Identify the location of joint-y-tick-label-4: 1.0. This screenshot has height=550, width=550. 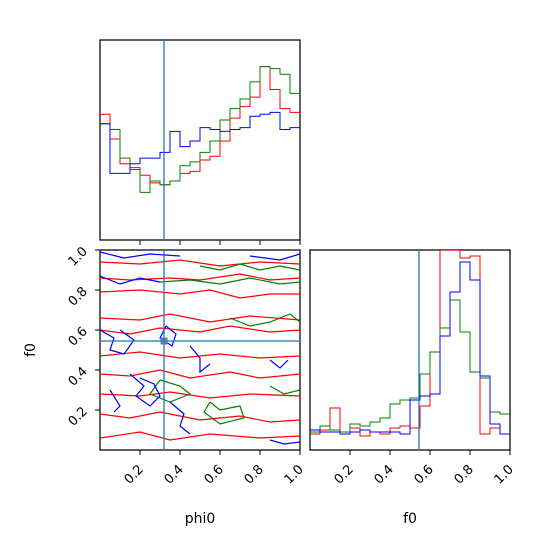
(78, 256).